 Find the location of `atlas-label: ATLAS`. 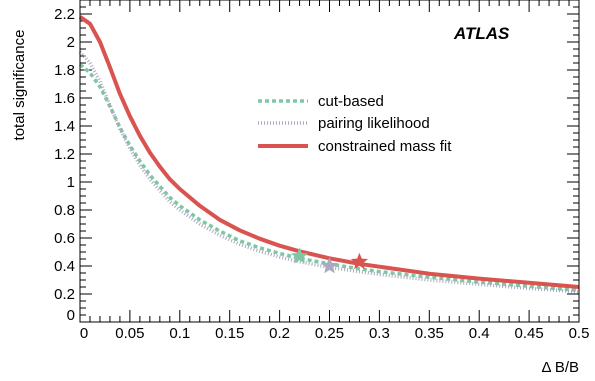

atlas-label: ATLAS is located at coordinates (481, 33).